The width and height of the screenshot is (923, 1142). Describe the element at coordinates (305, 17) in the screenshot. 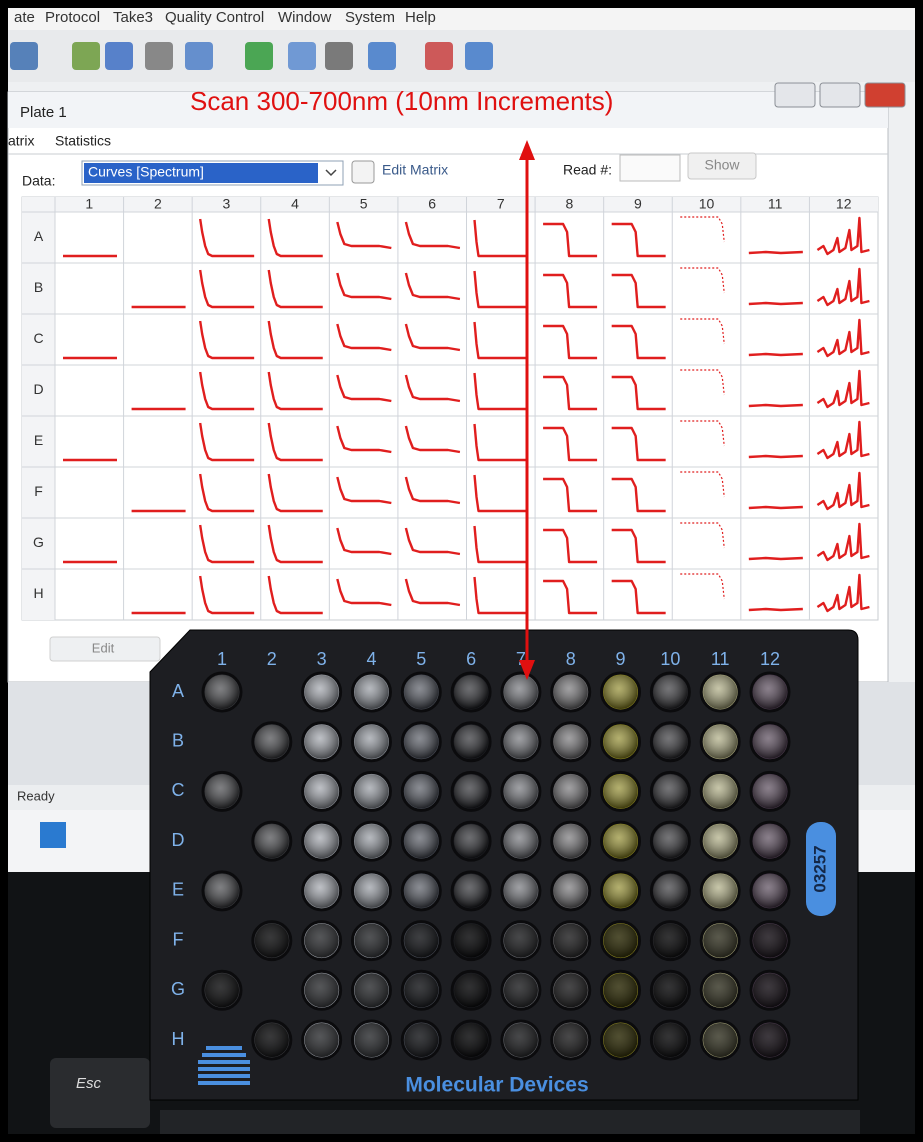

I see `menu-item: Window` at that location.